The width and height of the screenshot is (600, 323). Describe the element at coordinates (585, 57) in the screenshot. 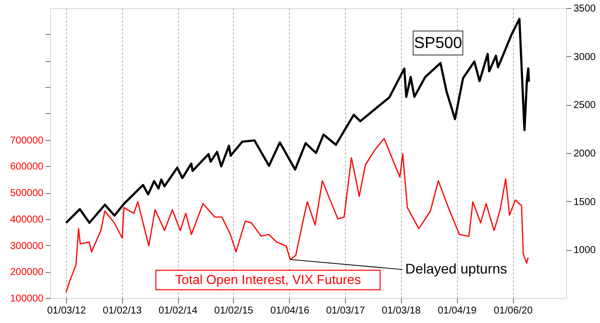

I see `y2-tick-label: 3000` at that location.